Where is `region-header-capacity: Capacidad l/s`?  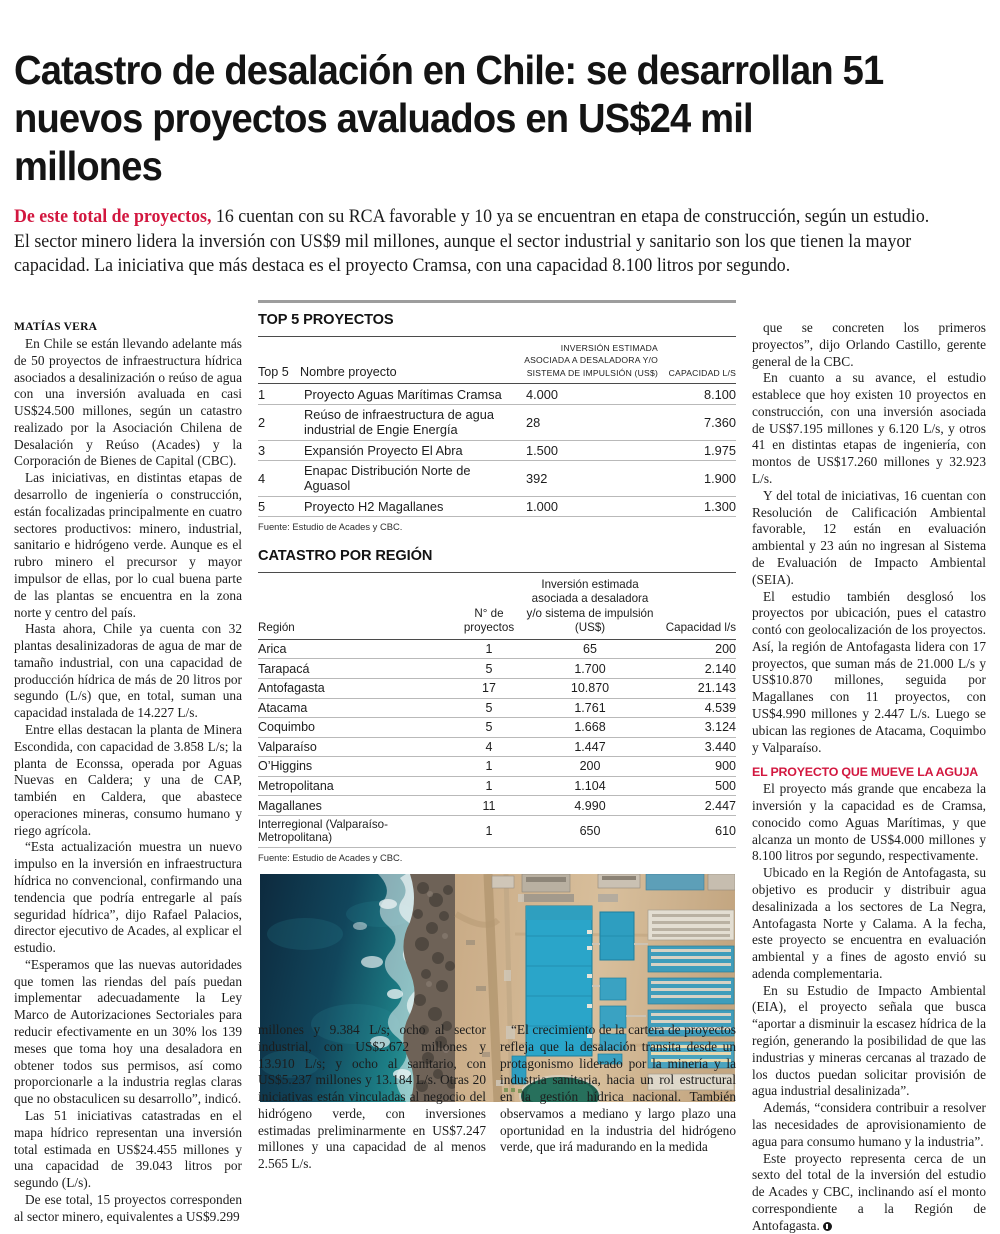
region-header-capacity: Capacidad l/s is located at coordinates (696, 606).